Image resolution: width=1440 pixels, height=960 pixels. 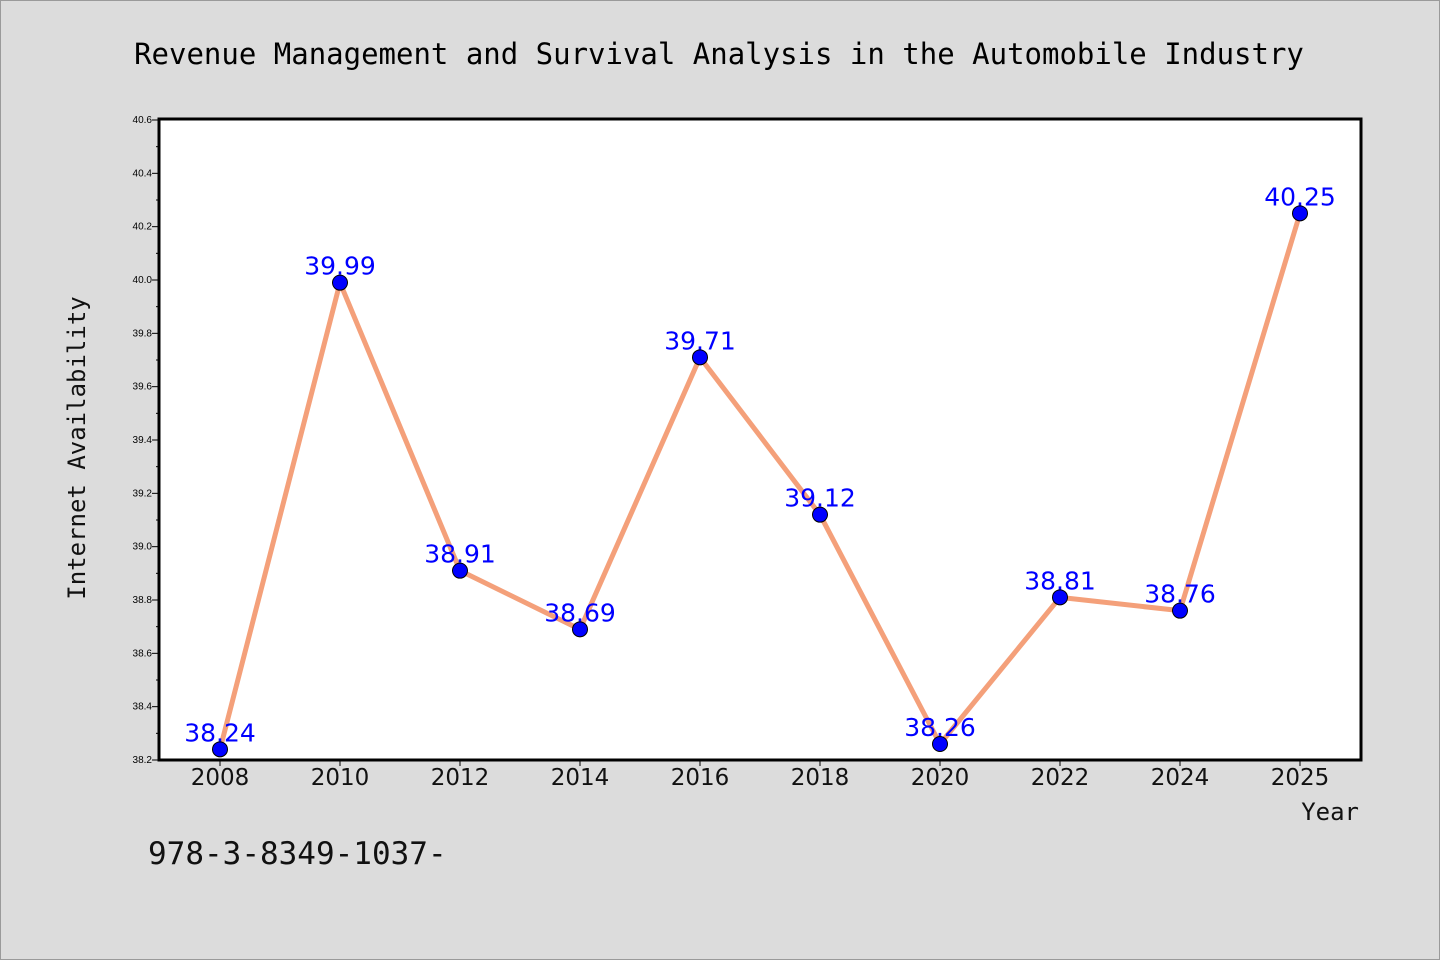 I want to click on data-label: 38.91, so click(x=460, y=554).